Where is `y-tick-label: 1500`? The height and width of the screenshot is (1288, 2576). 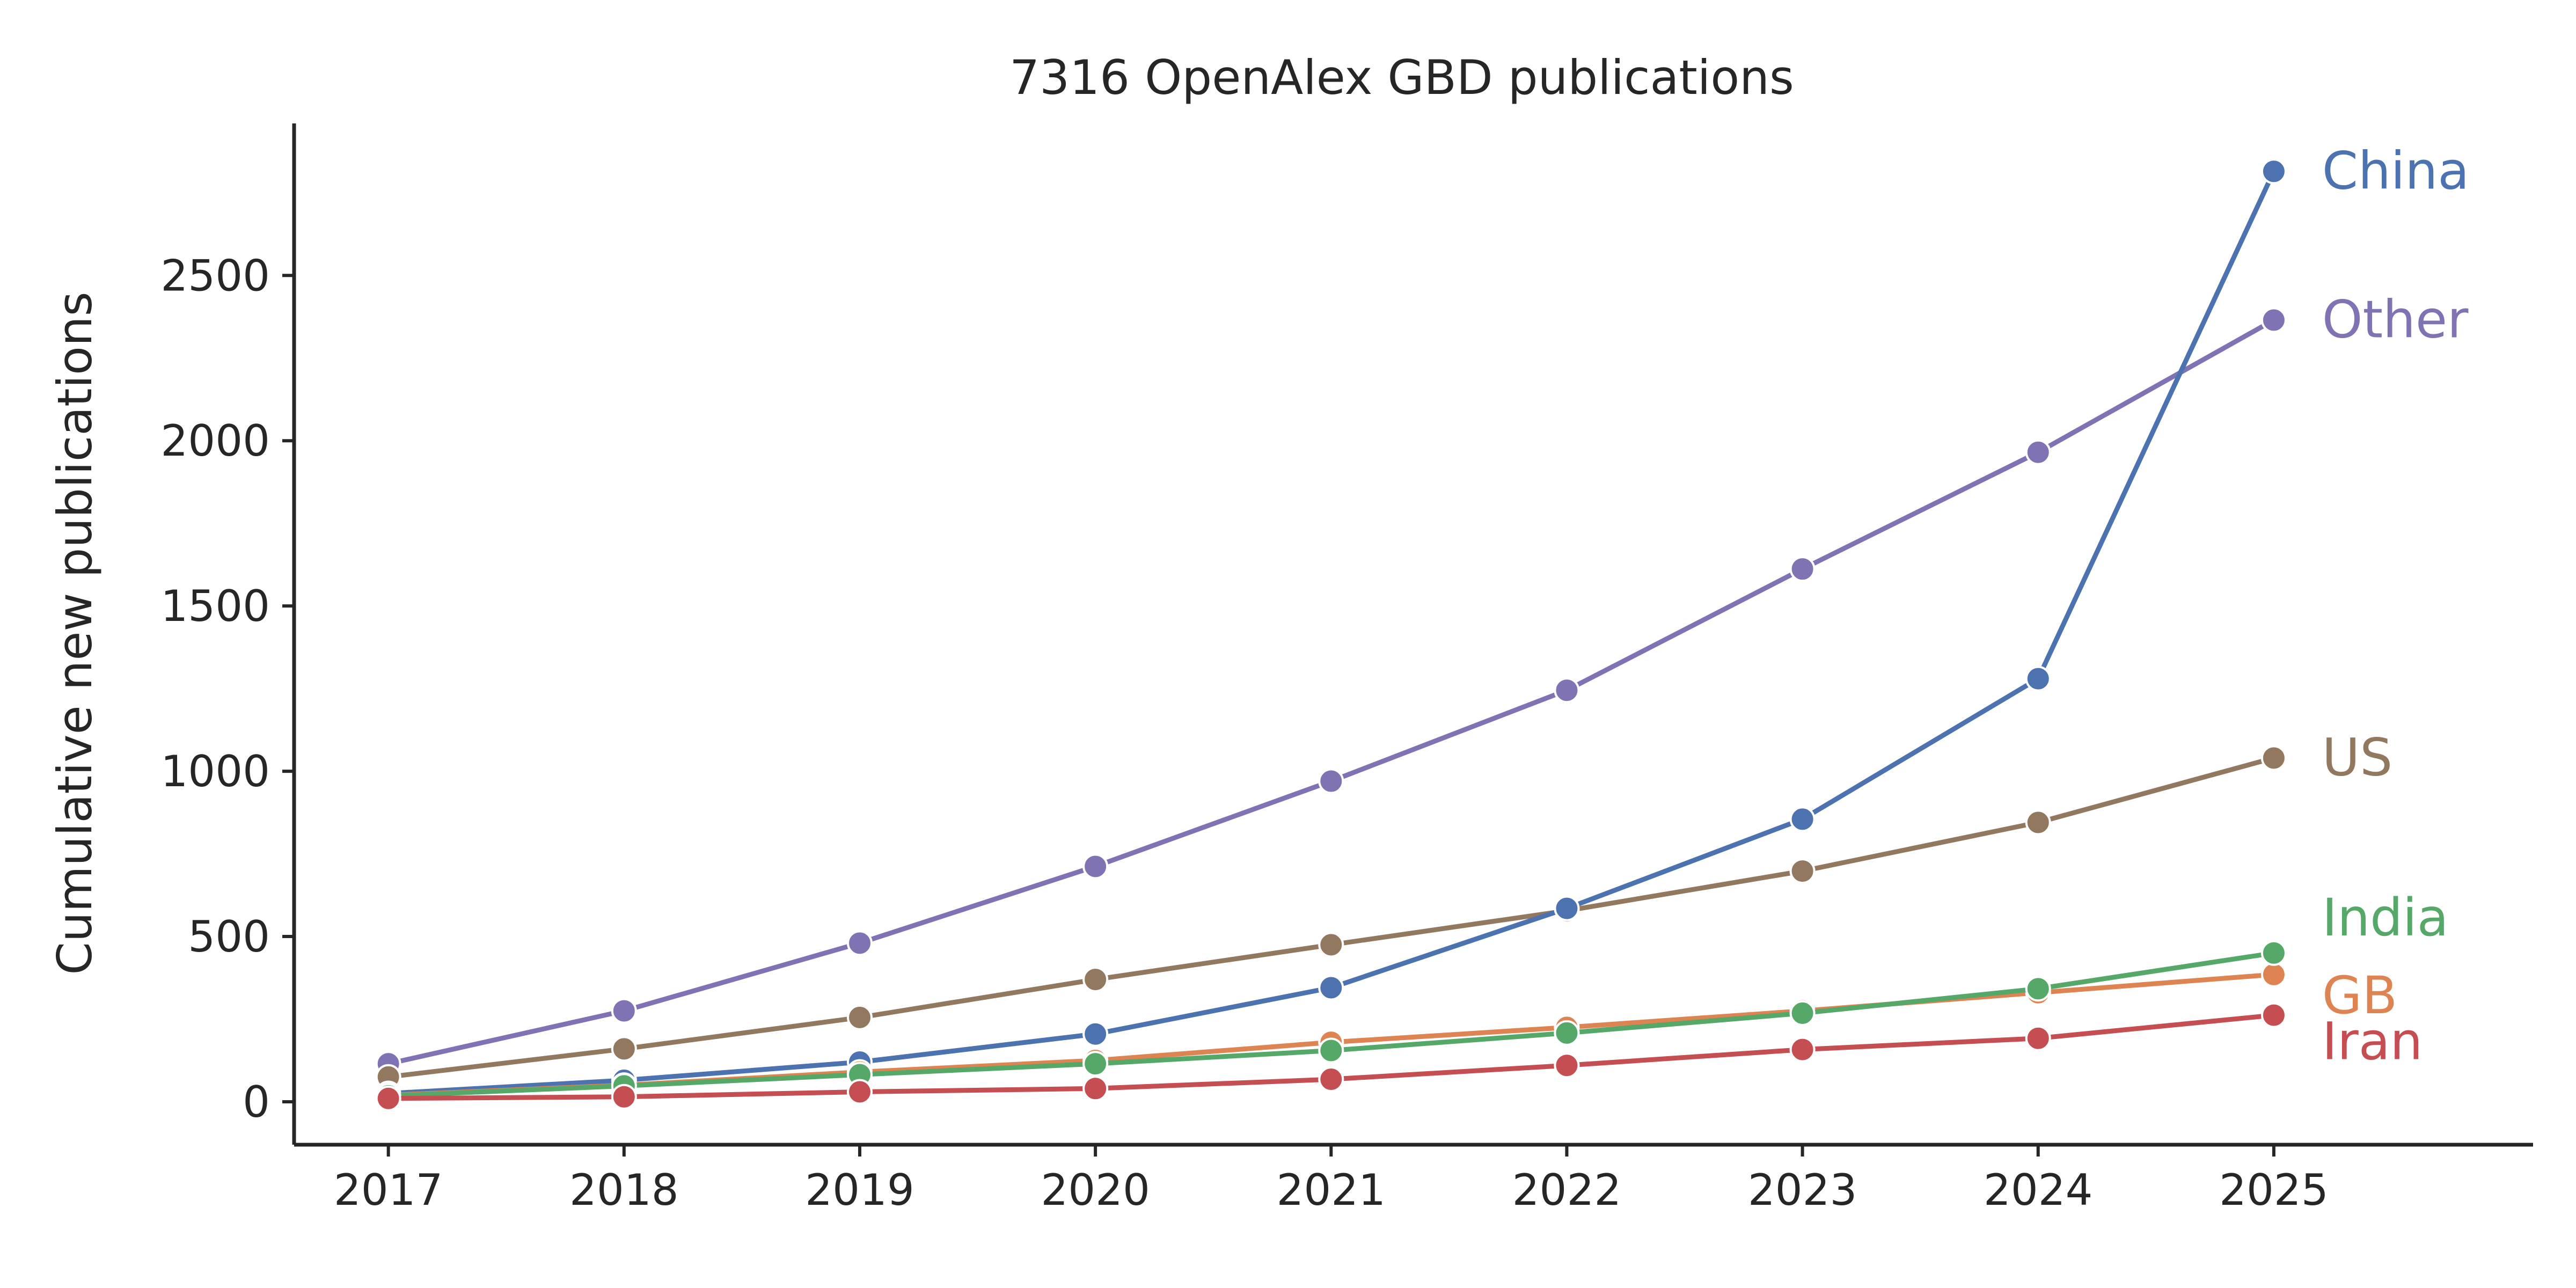
y-tick-label: 1500 is located at coordinates (215, 606).